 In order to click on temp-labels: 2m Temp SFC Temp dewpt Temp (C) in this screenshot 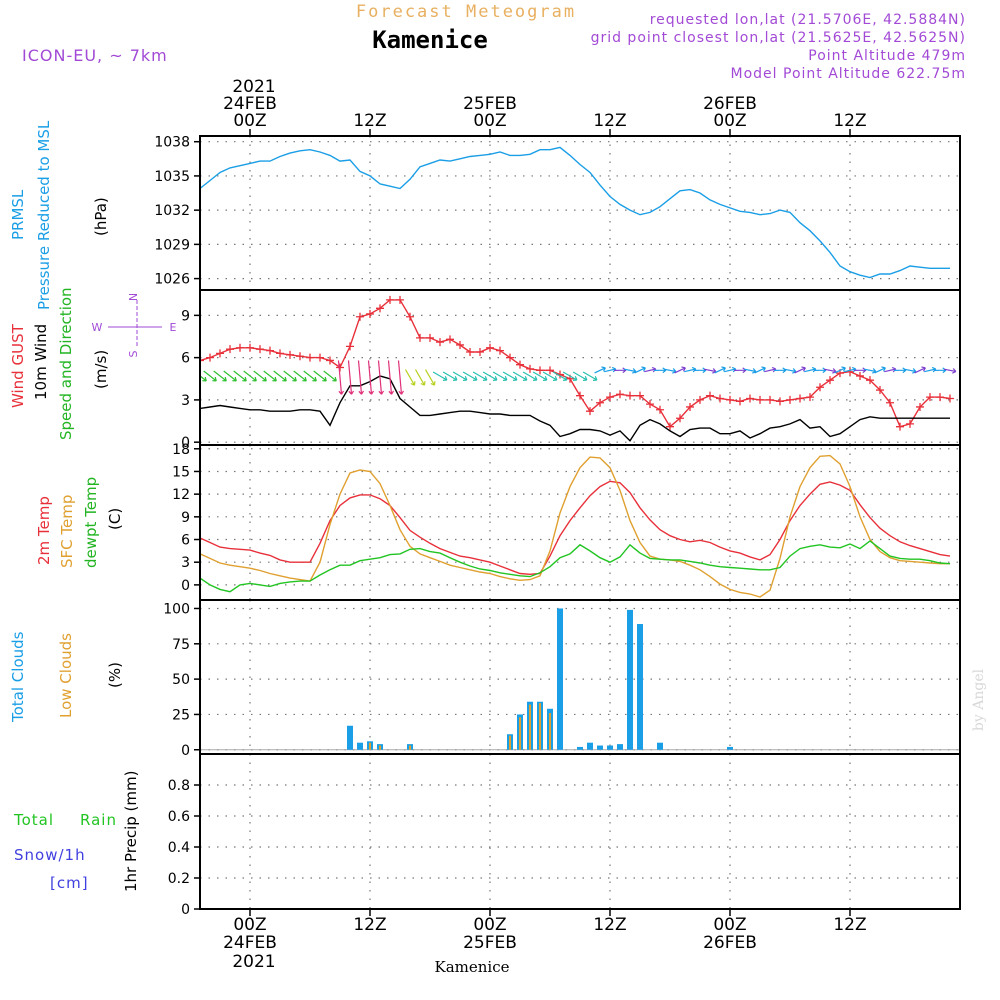, I will do `click(79, 522)`.